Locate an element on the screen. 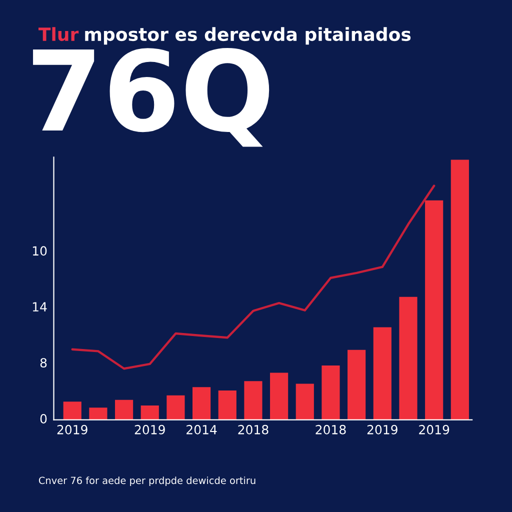 Image resolution: width=512 pixels, height=512 pixels. text: 8 is located at coordinates (43, 363).